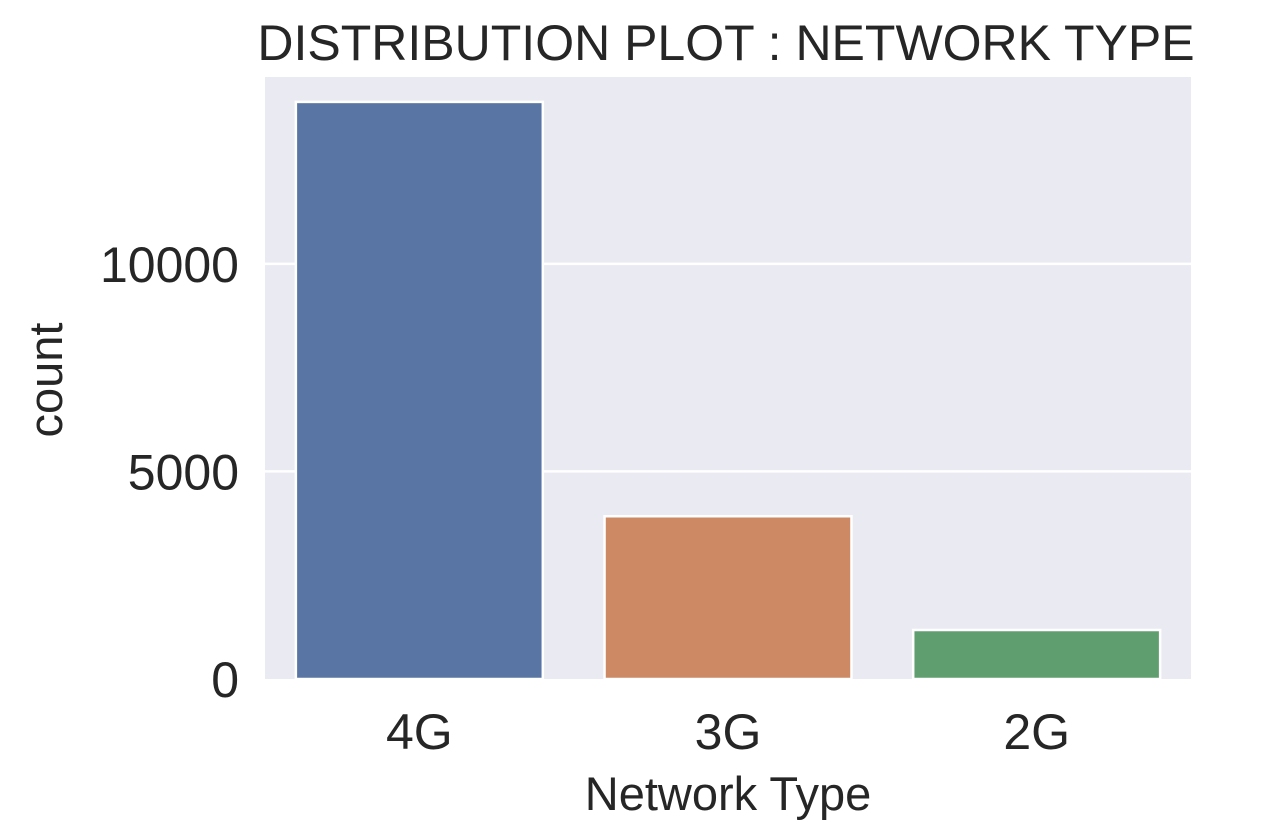 The image size is (1268, 840). Describe the element at coordinates (1036, 732) in the screenshot. I see `x-tick-label: 2G` at that location.